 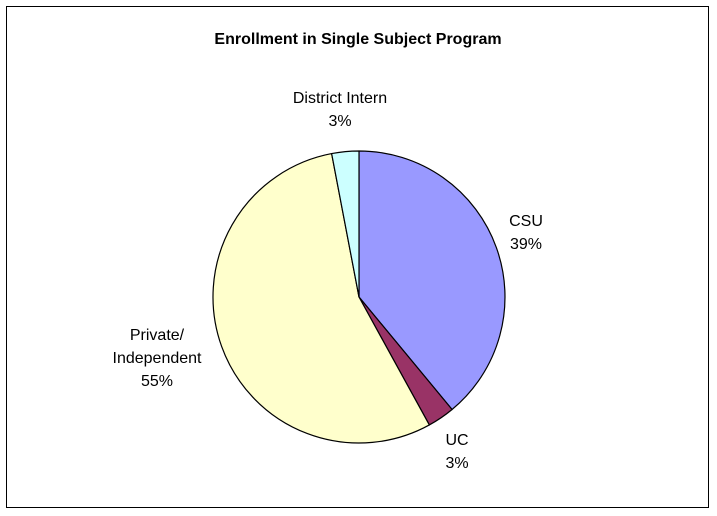 What do you see at coordinates (345, 224) in the screenshot?
I see `pie-slice-district-intern` at bounding box center [345, 224].